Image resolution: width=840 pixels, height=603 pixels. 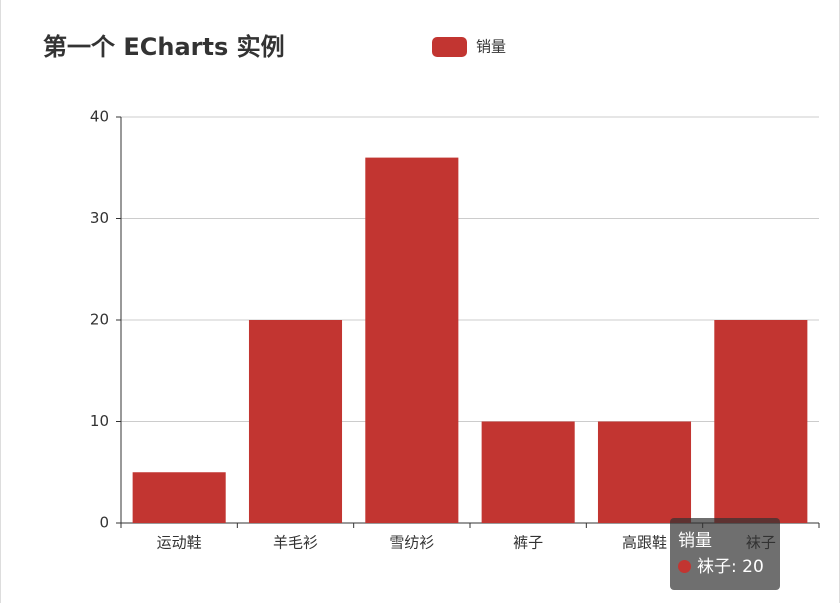 I want to click on legend-swatch, so click(x=449, y=47).